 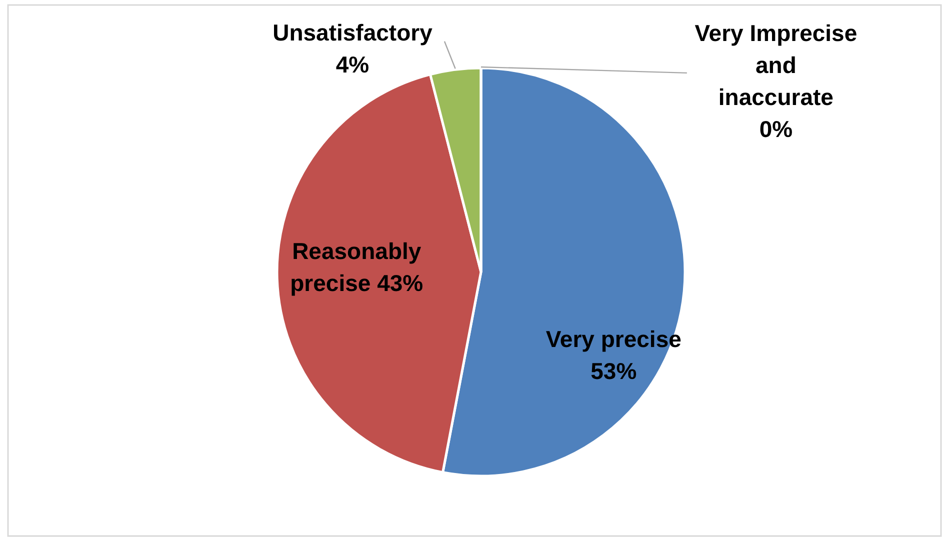 I want to click on slice-label: Reasonably precise 43%, so click(x=357, y=267).